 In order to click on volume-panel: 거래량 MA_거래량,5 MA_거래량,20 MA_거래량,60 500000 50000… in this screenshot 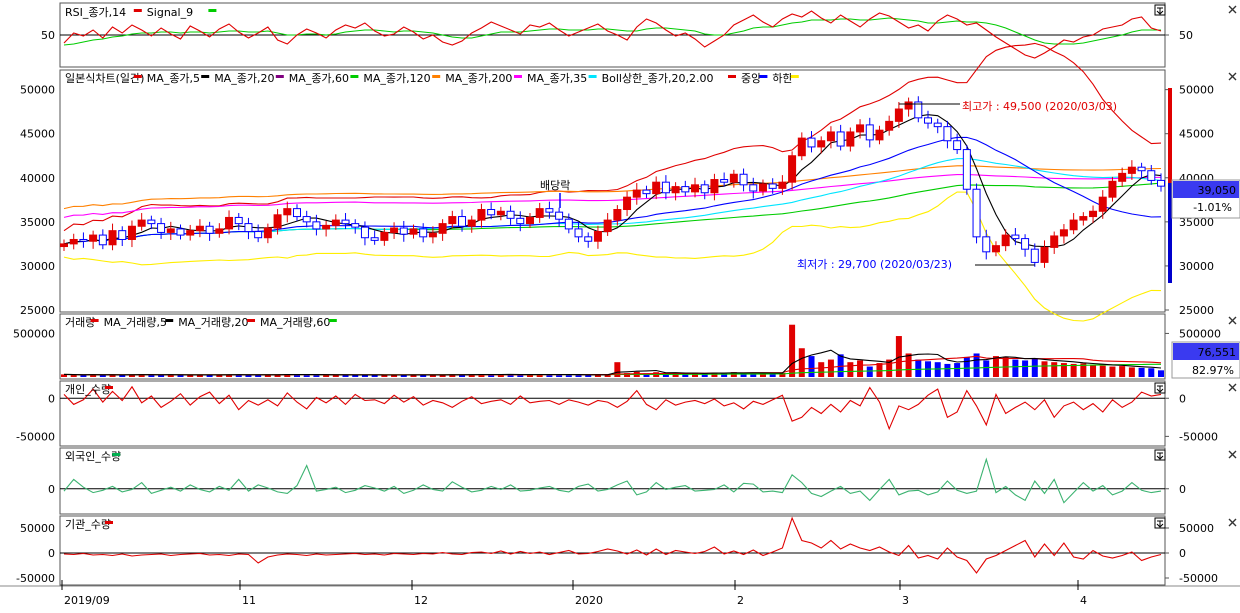, I will do `click(617, 346)`.